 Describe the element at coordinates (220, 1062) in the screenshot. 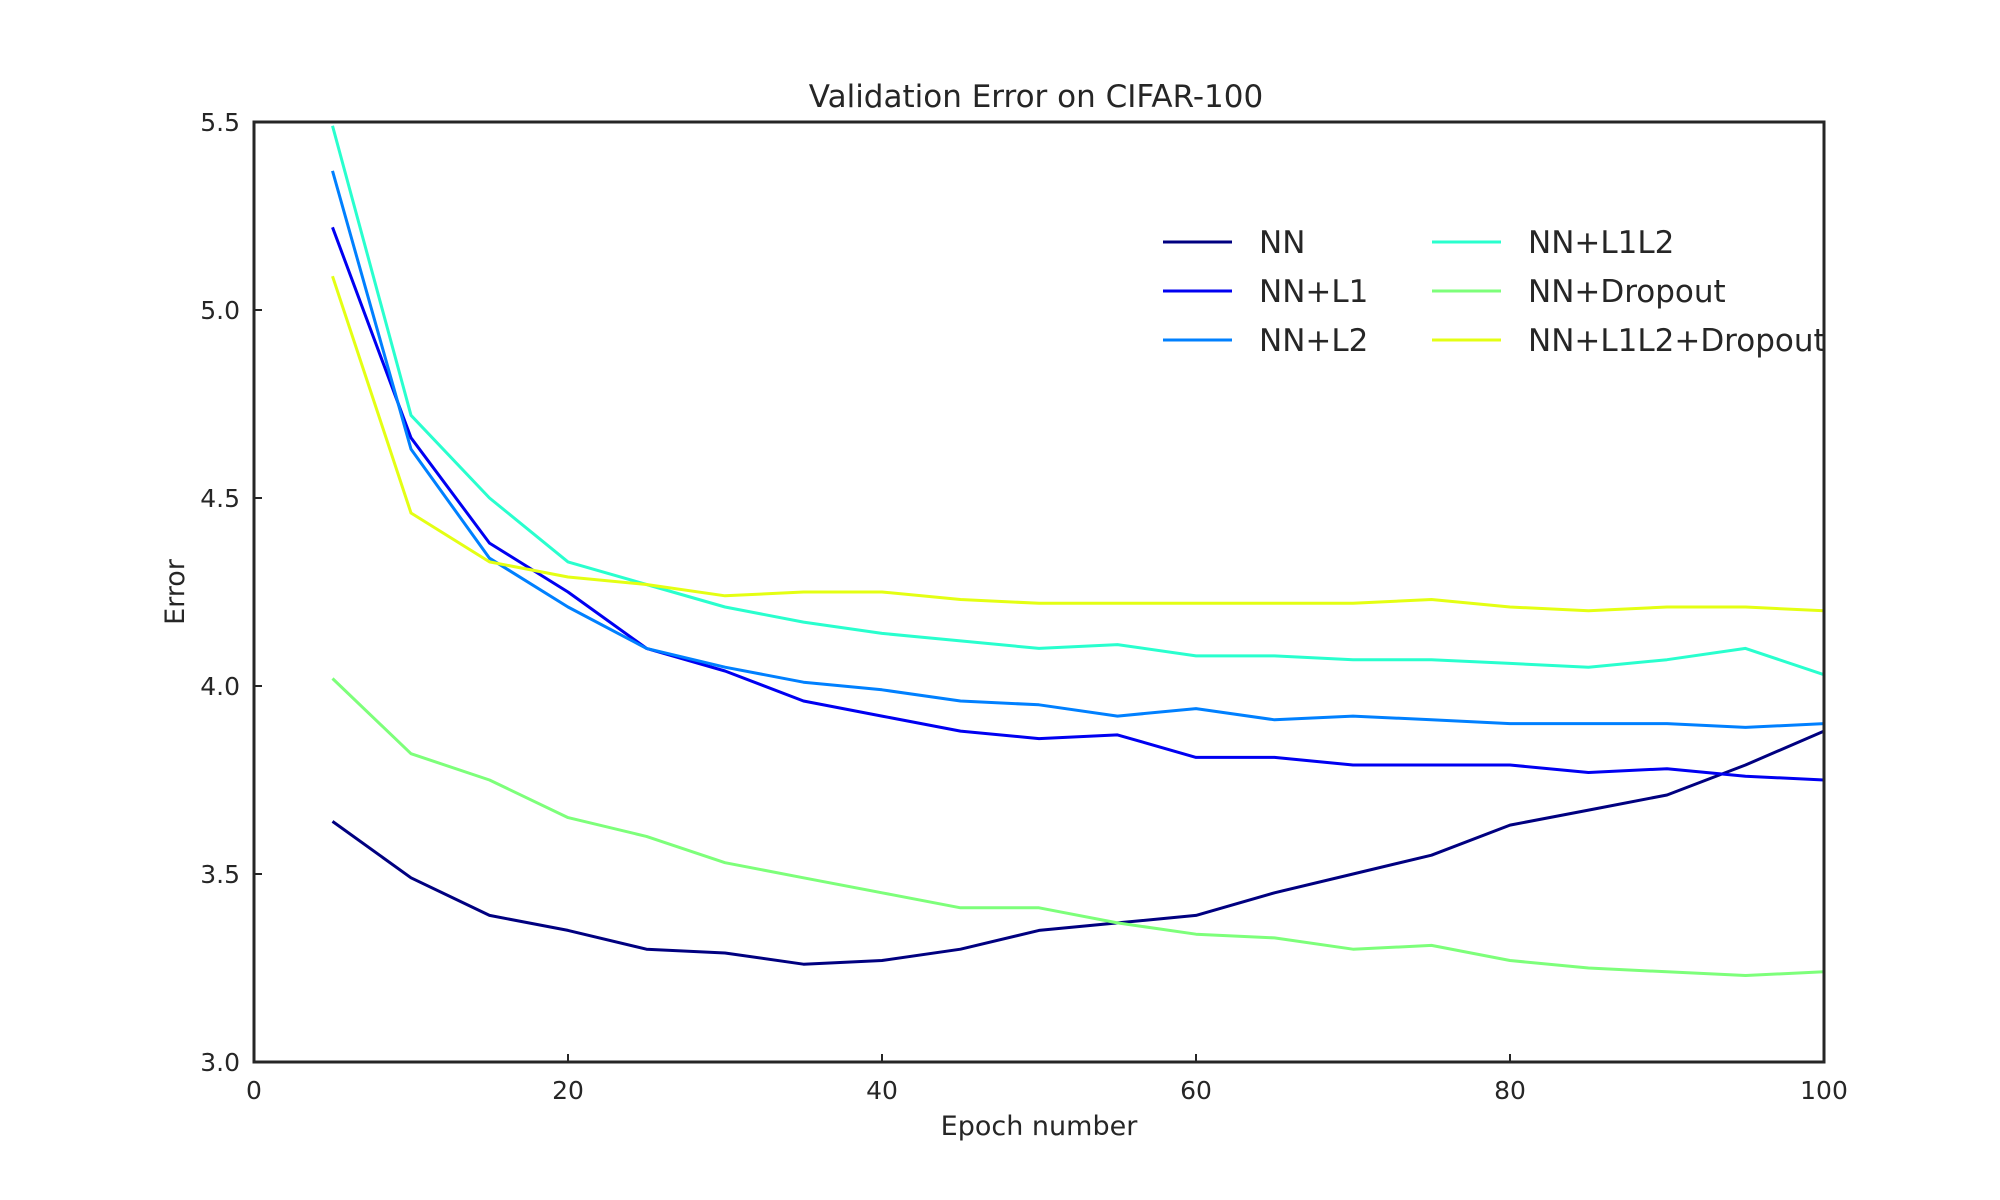

I see `y-tick-label: 3.0` at that location.